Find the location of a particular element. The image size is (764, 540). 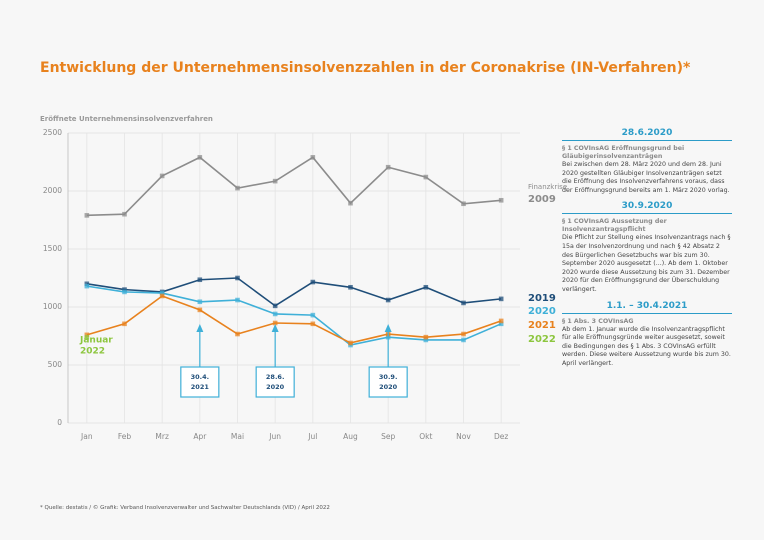

panel-heading: 28.6.2020 is located at coordinates (647, 134).